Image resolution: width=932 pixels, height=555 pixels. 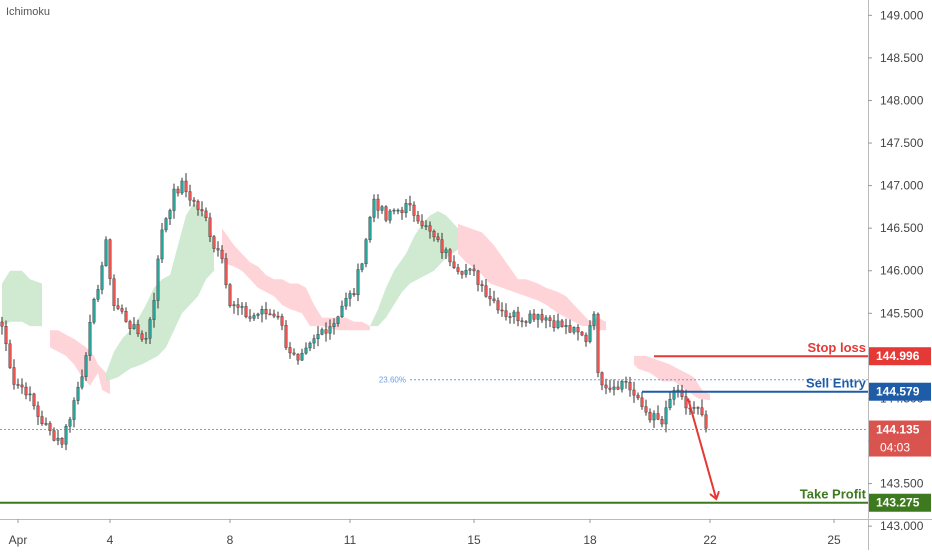 I want to click on current-price-tag, so click(x=900, y=429).